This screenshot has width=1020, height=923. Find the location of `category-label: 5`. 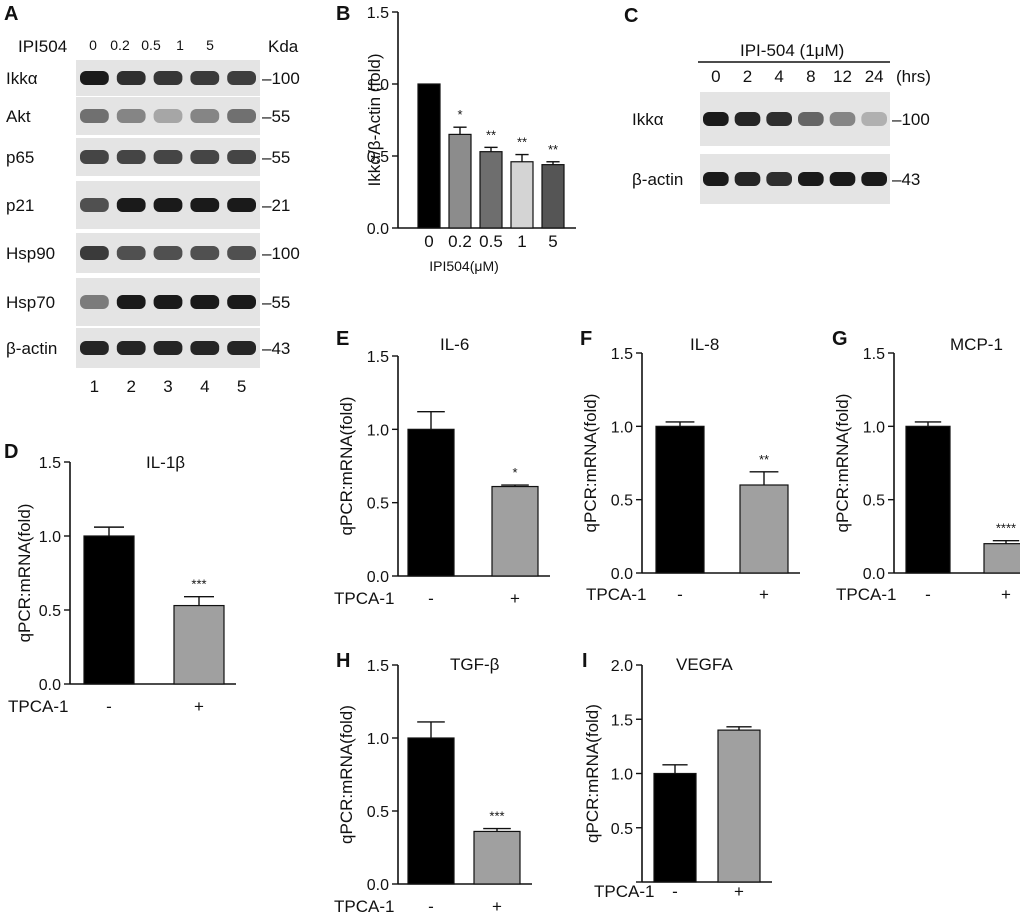

category-label: 5 is located at coordinates (552, 241).